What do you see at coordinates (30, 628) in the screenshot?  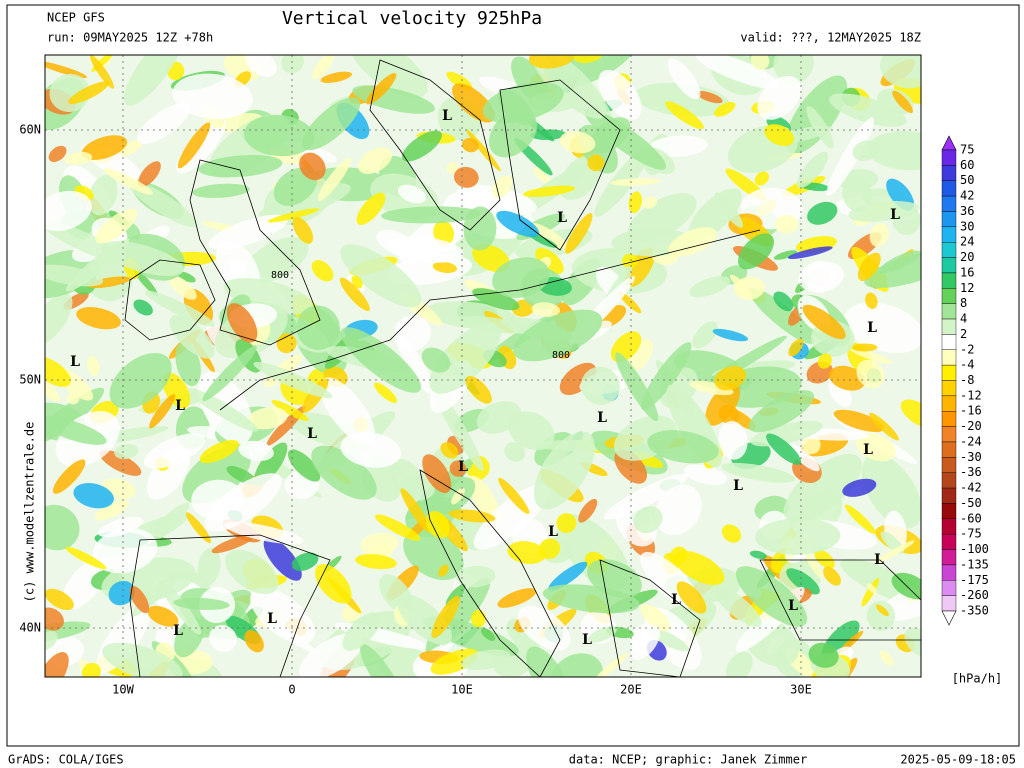 I see `lat-label: 40N` at bounding box center [30, 628].